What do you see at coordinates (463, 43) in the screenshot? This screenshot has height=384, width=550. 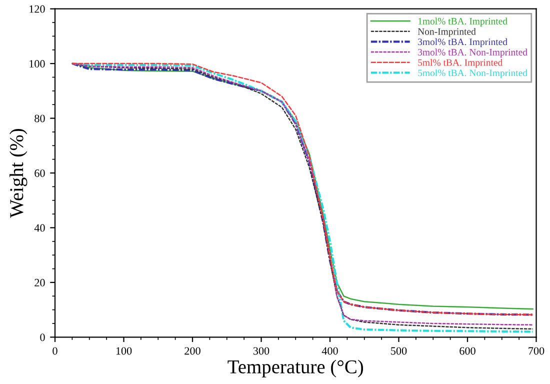 I see `legend-label: 3mol% tBA. Imprinted` at bounding box center [463, 43].